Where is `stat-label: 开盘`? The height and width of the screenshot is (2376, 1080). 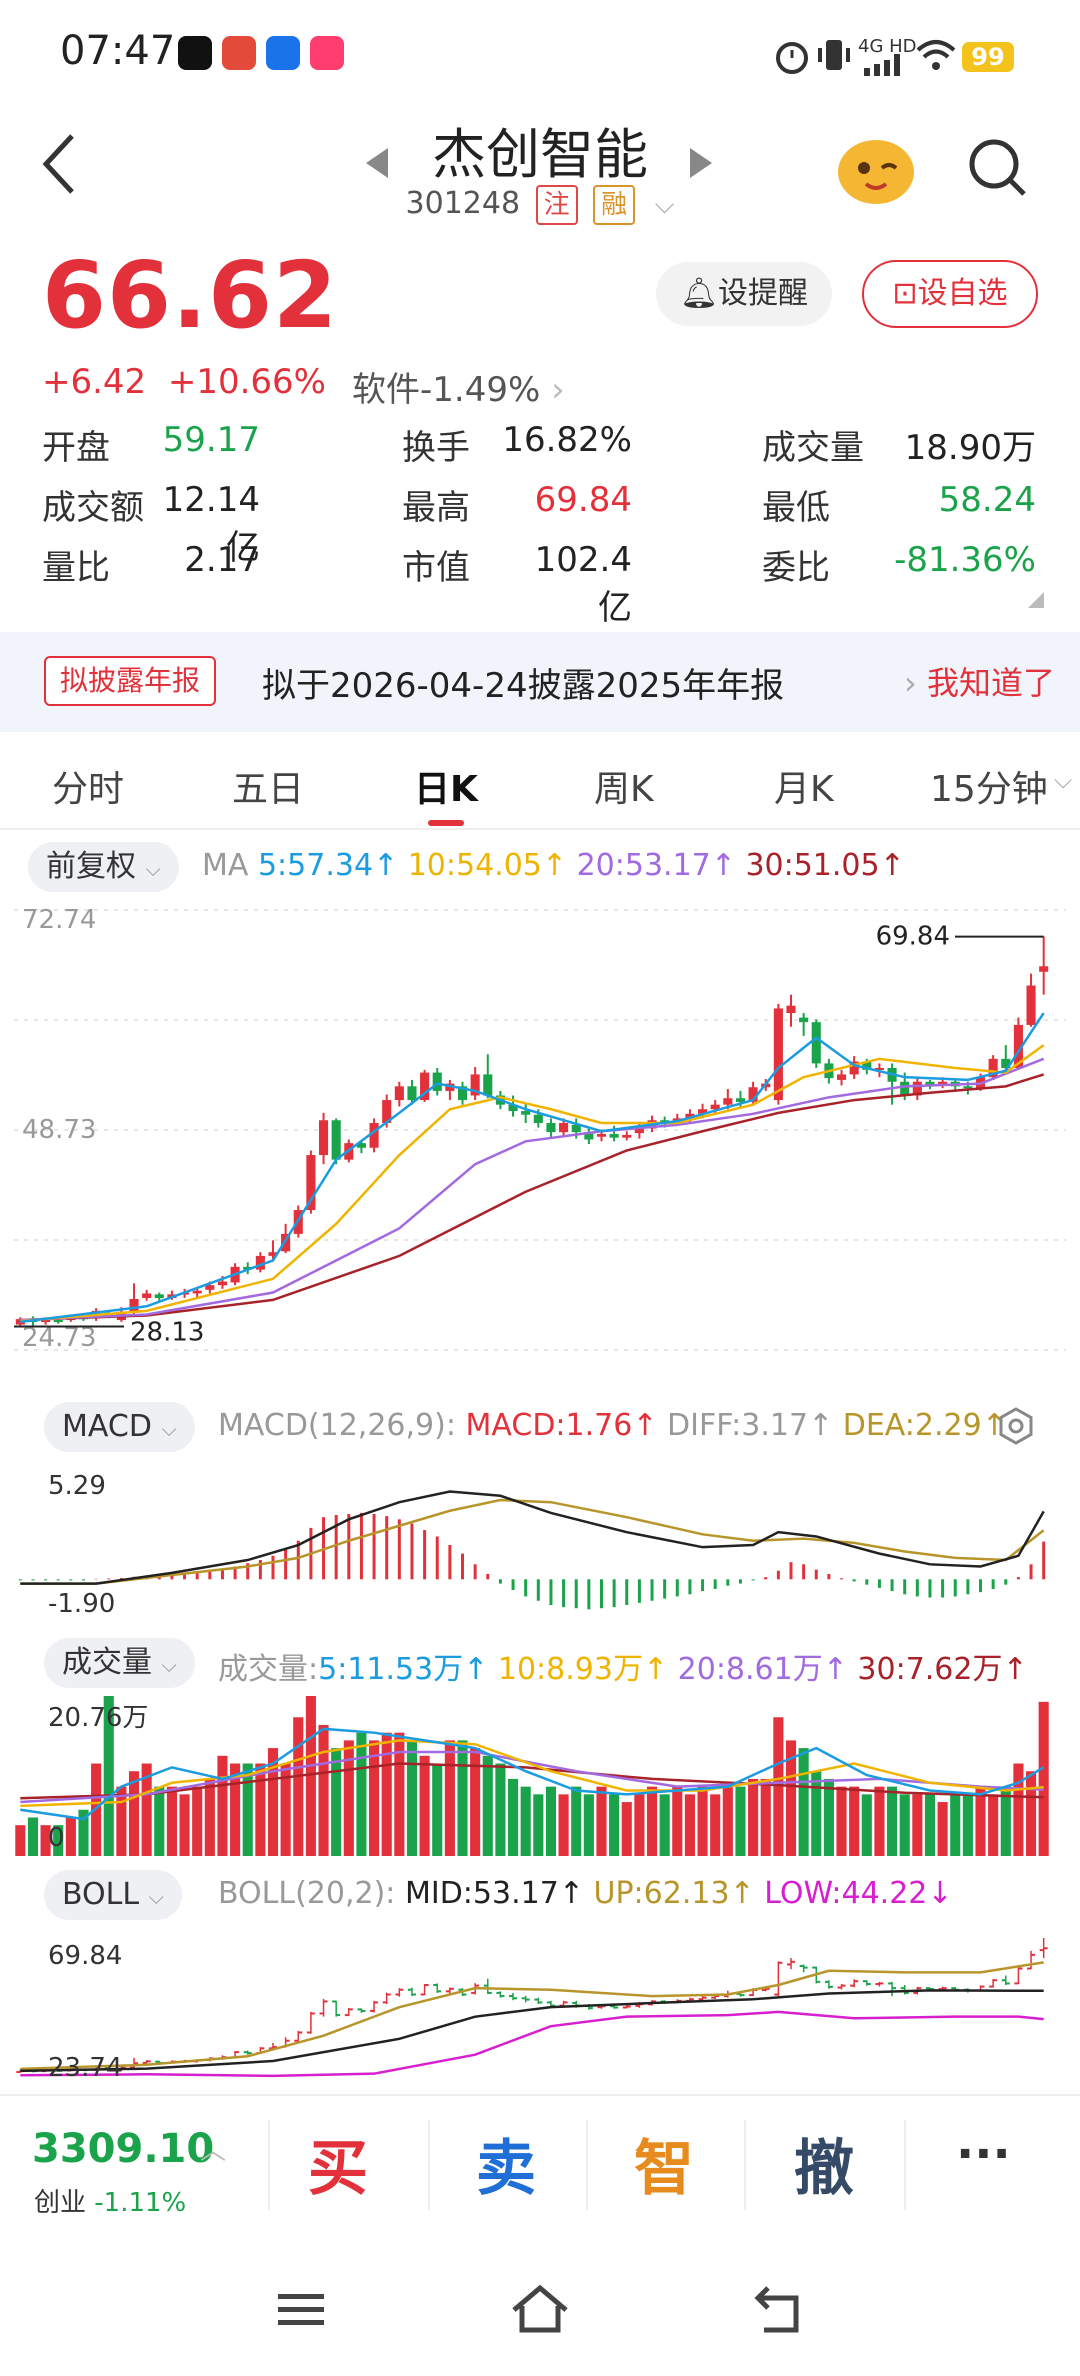
stat-label: 开盘 is located at coordinates (76, 448).